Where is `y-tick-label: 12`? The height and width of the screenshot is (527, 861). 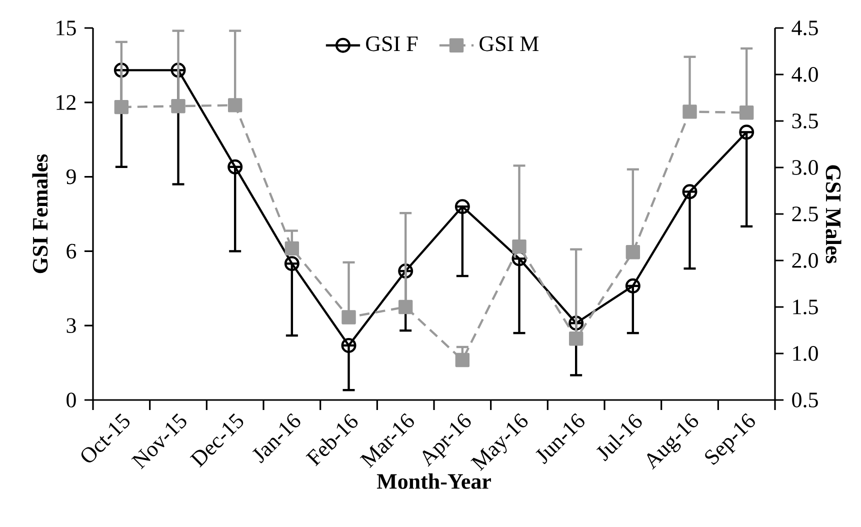
y-tick-label: 12 is located at coordinates (66, 102).